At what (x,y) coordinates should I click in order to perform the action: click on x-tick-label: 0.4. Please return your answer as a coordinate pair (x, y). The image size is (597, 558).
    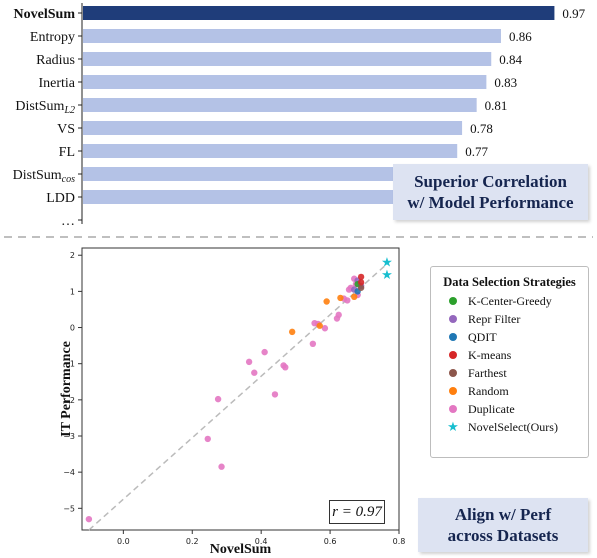
    Looking at the image, I should click on (261, 541).